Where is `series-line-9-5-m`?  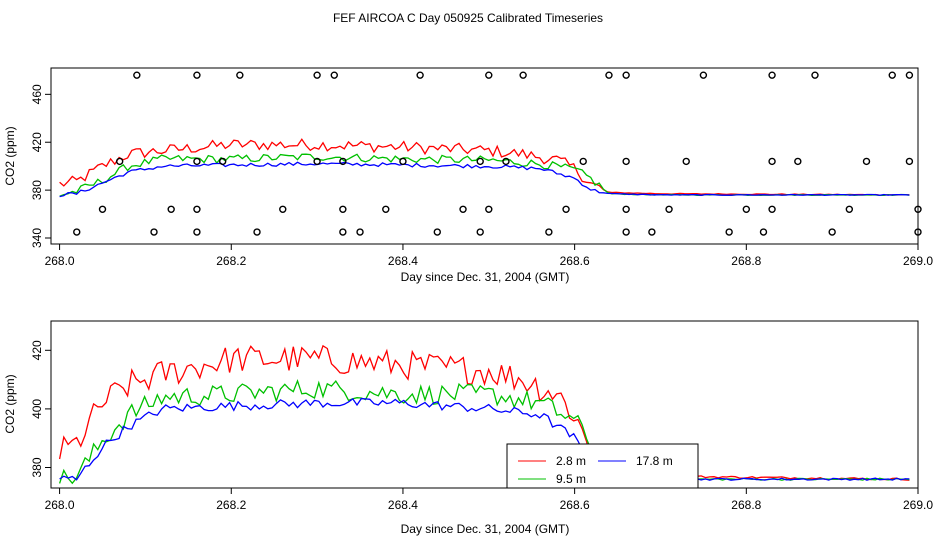
series-line-9-5-m is located at coordinates (484, 175).